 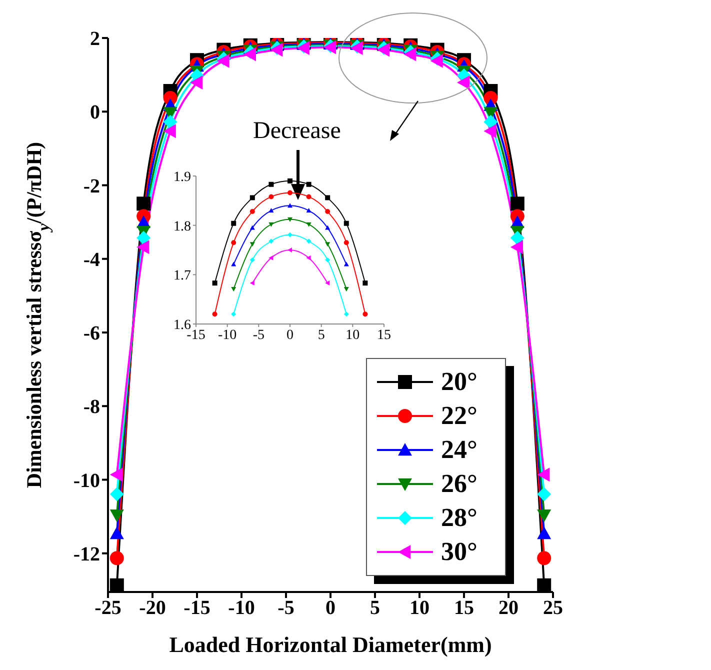 I want to click on y-tick-label: -4, so click(x=91, y=259).